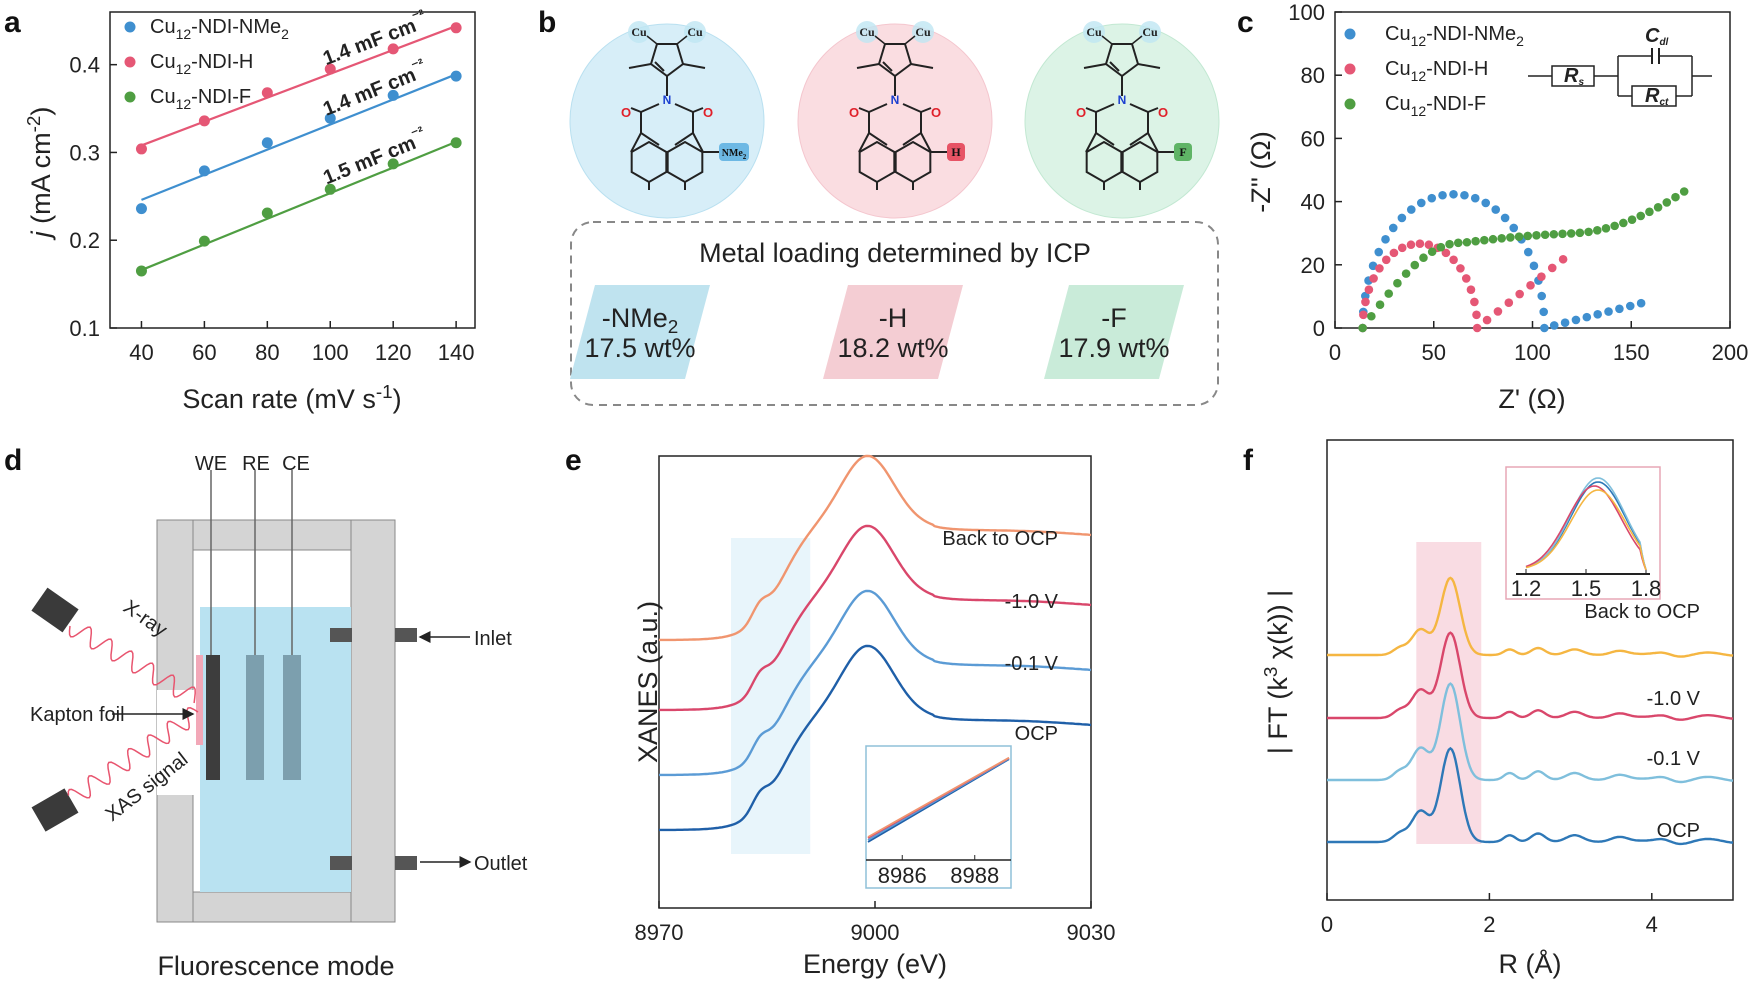 The image size is (1749, 988). I want to click on y-tick-label: 20, so click(1313, 265).